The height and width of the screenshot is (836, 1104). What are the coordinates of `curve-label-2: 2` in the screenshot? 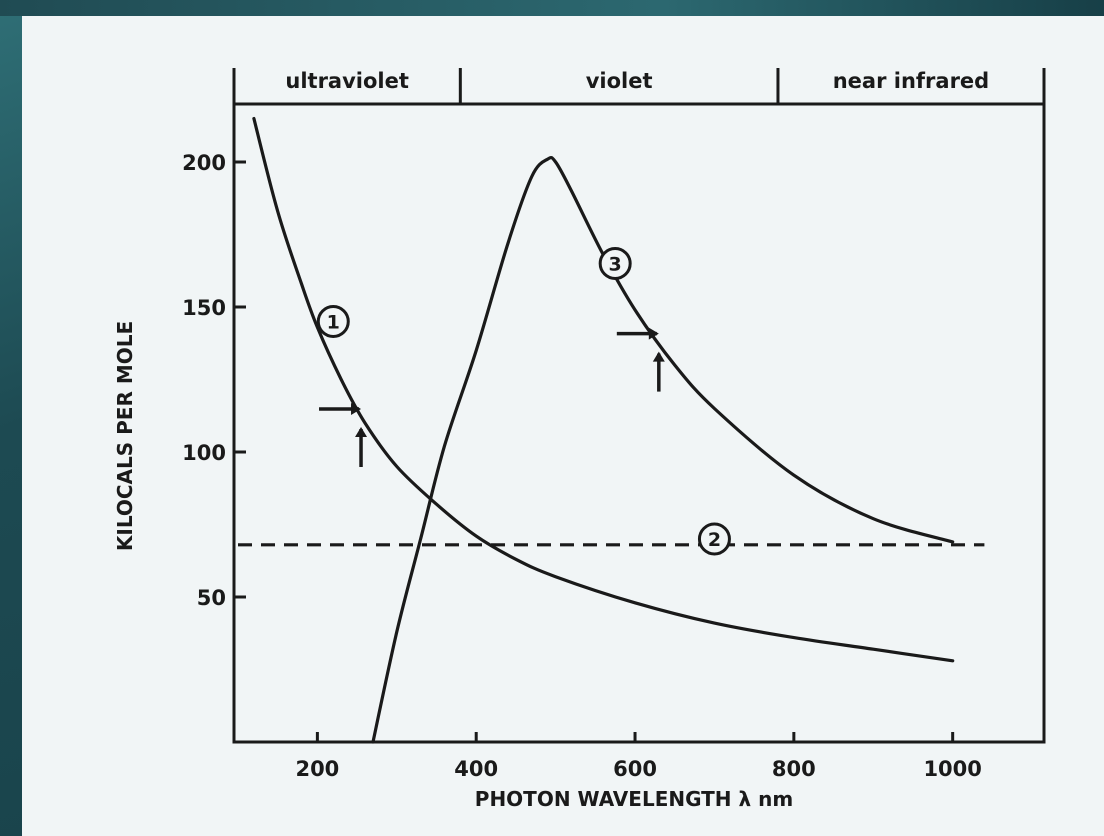 It's located at (714, 539).